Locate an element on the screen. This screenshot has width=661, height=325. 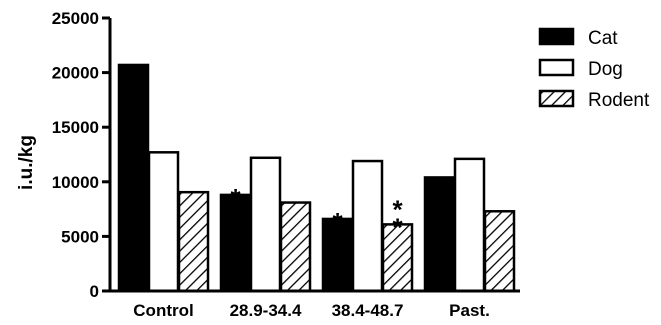
y-tick-label: 15000 is located at coordinates (75, 127).